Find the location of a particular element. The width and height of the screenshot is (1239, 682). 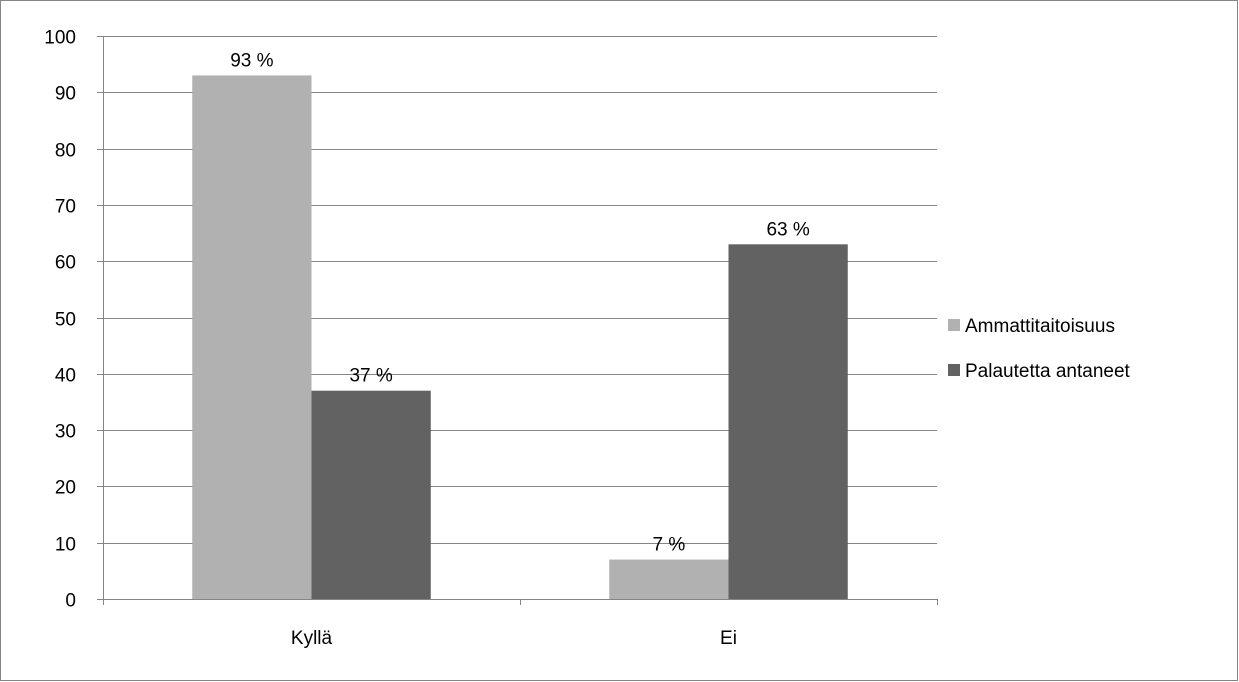

data-label: 93 % is located at coordinates (251, 60).